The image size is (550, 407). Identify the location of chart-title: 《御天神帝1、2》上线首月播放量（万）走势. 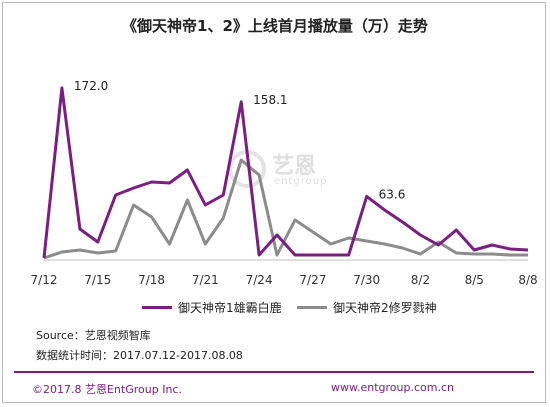
(275, 26).